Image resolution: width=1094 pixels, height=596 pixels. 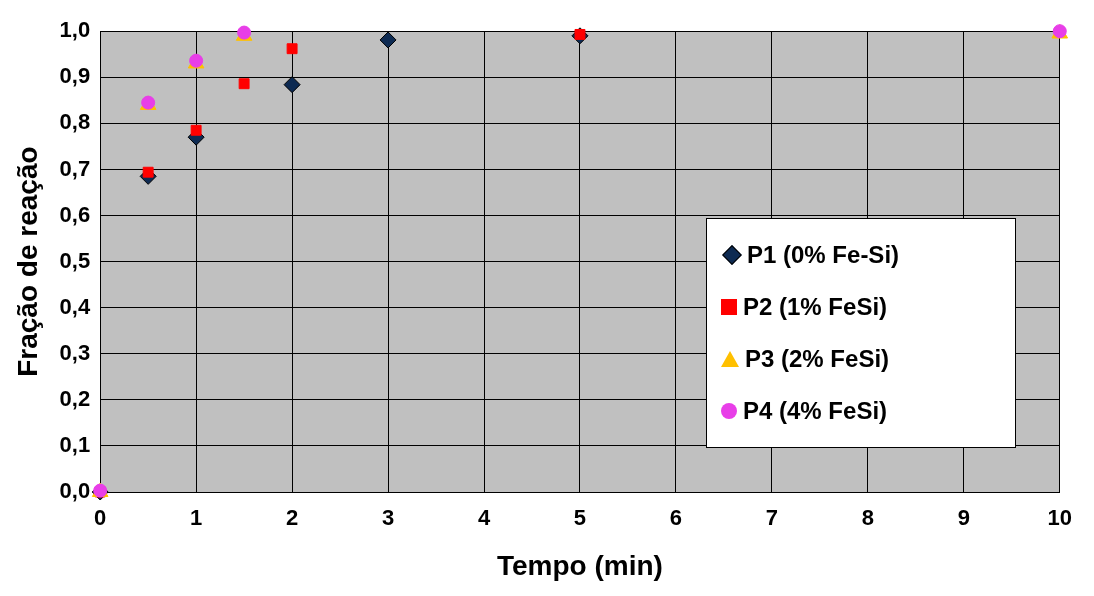 What do you see at coordinates (1060, 518) in the screenshot?
I see `x-tick-label: 10` at bounding box center [1060, 518].